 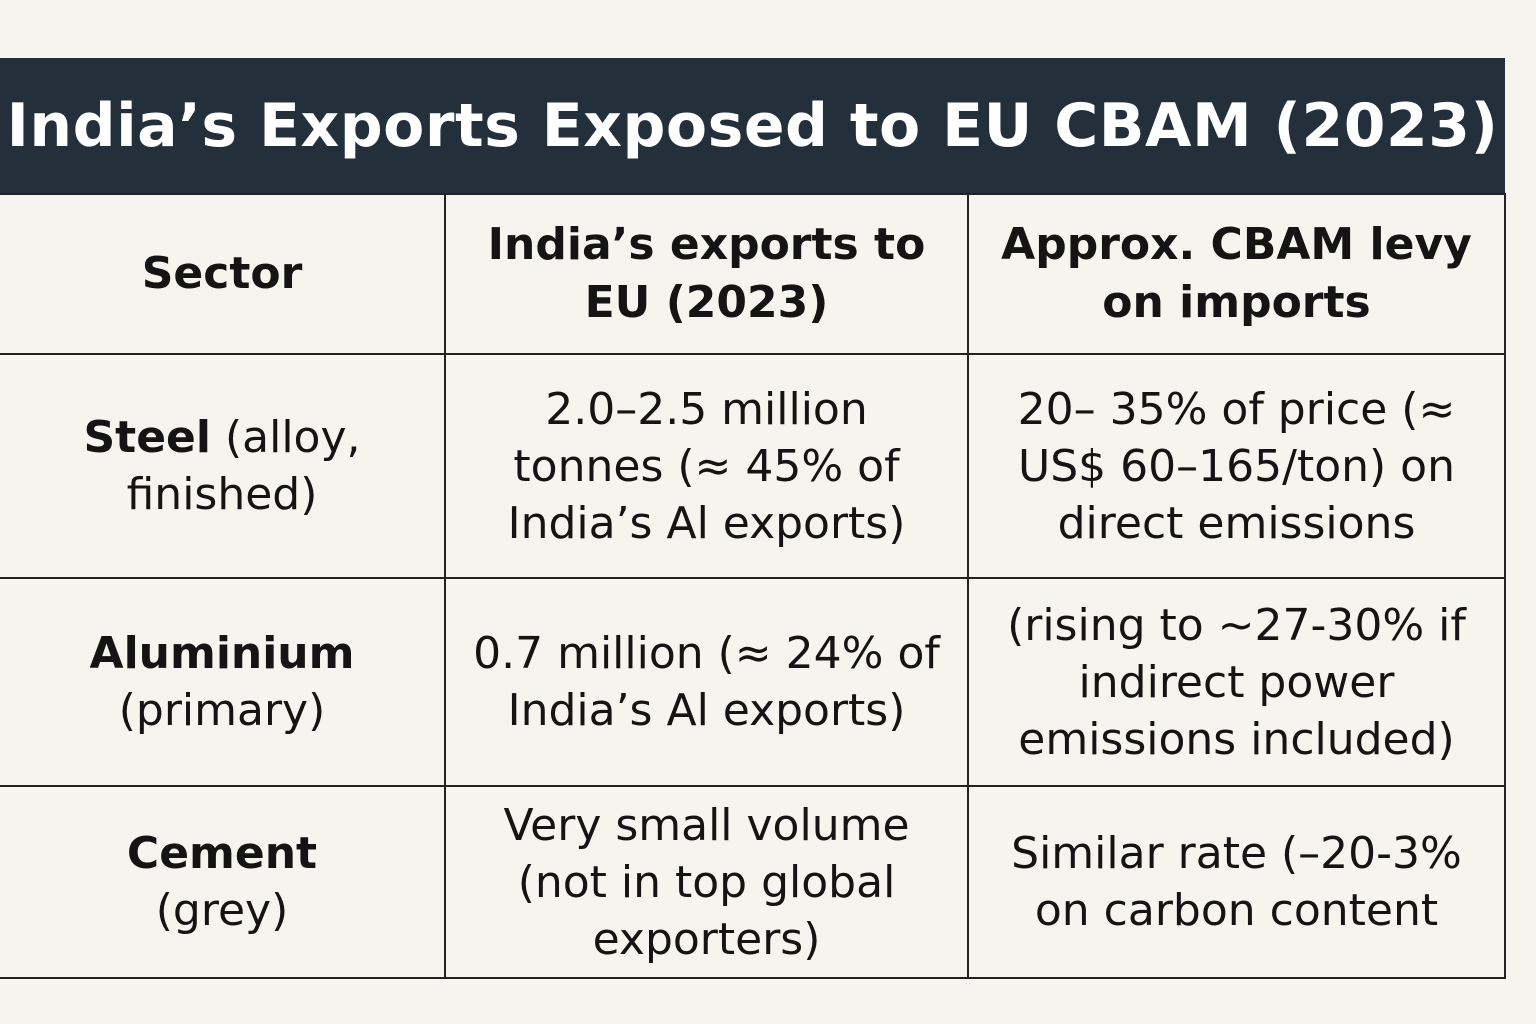 I want to click on header-exports: India’s exports to EU (2023), so click(x=706, y=274).